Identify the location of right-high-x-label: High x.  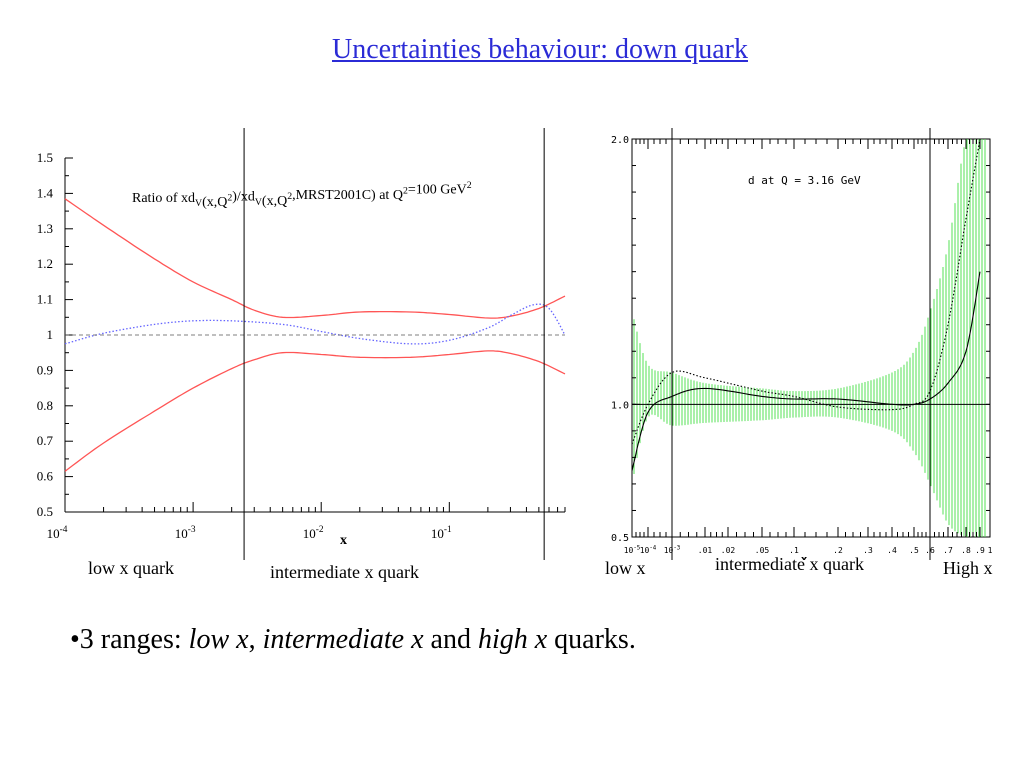
(968, 568).